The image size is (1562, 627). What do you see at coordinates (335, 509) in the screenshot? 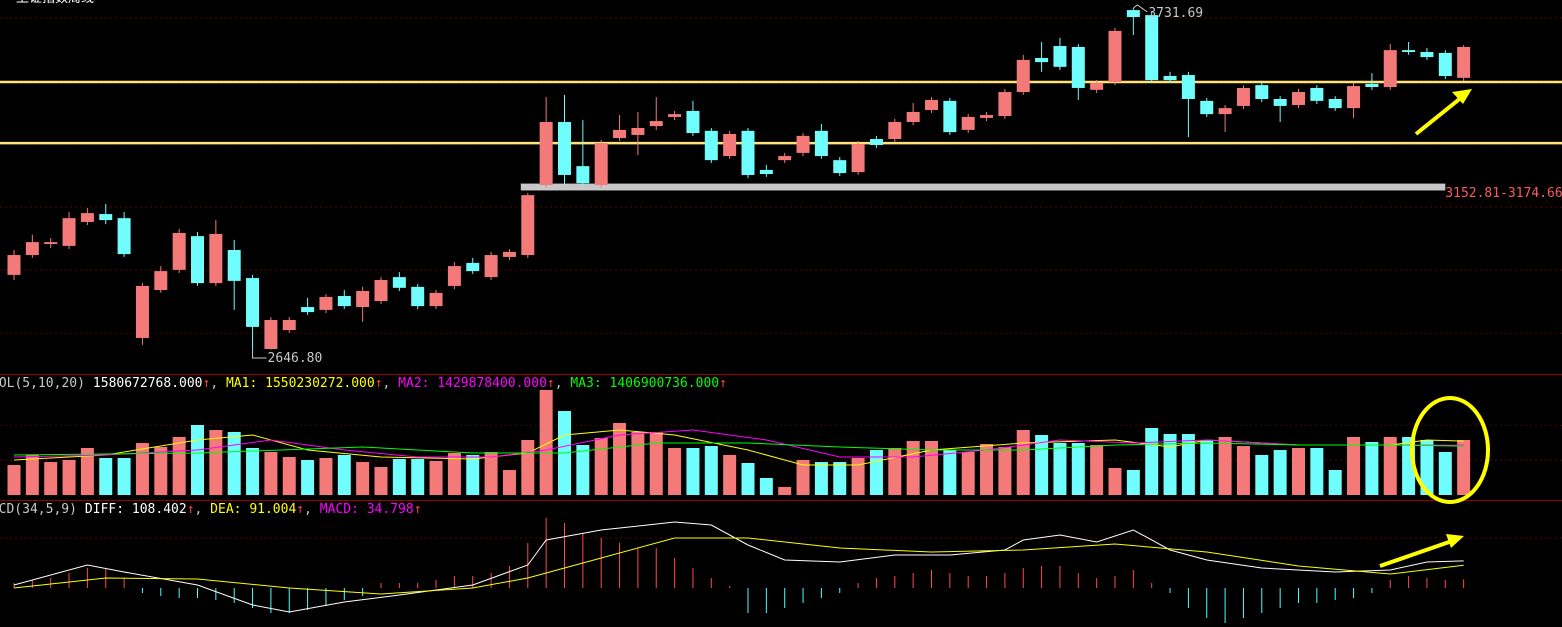
I see `legend-item: MACD` at bounding box center [335, 509].